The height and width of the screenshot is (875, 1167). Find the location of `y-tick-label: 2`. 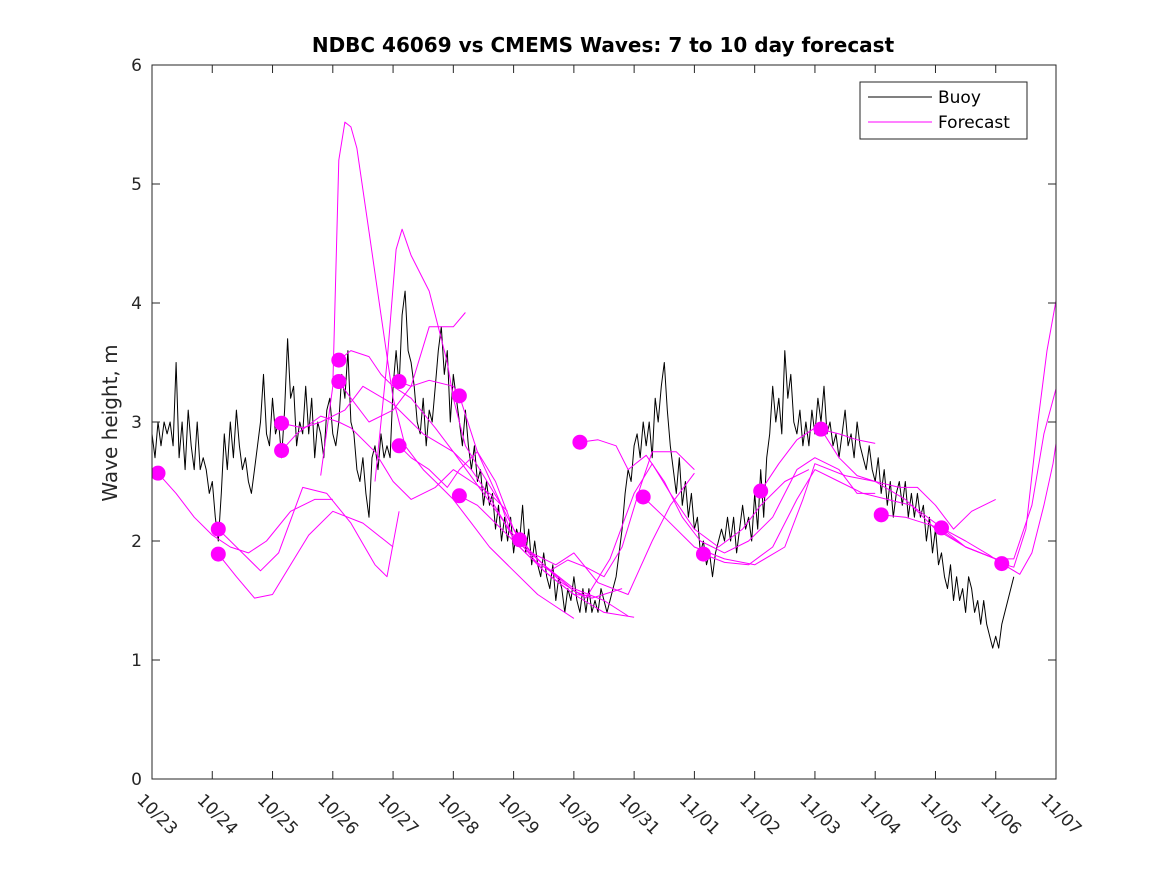

y-tick-label: 2 is located at coordinates (136, 542).